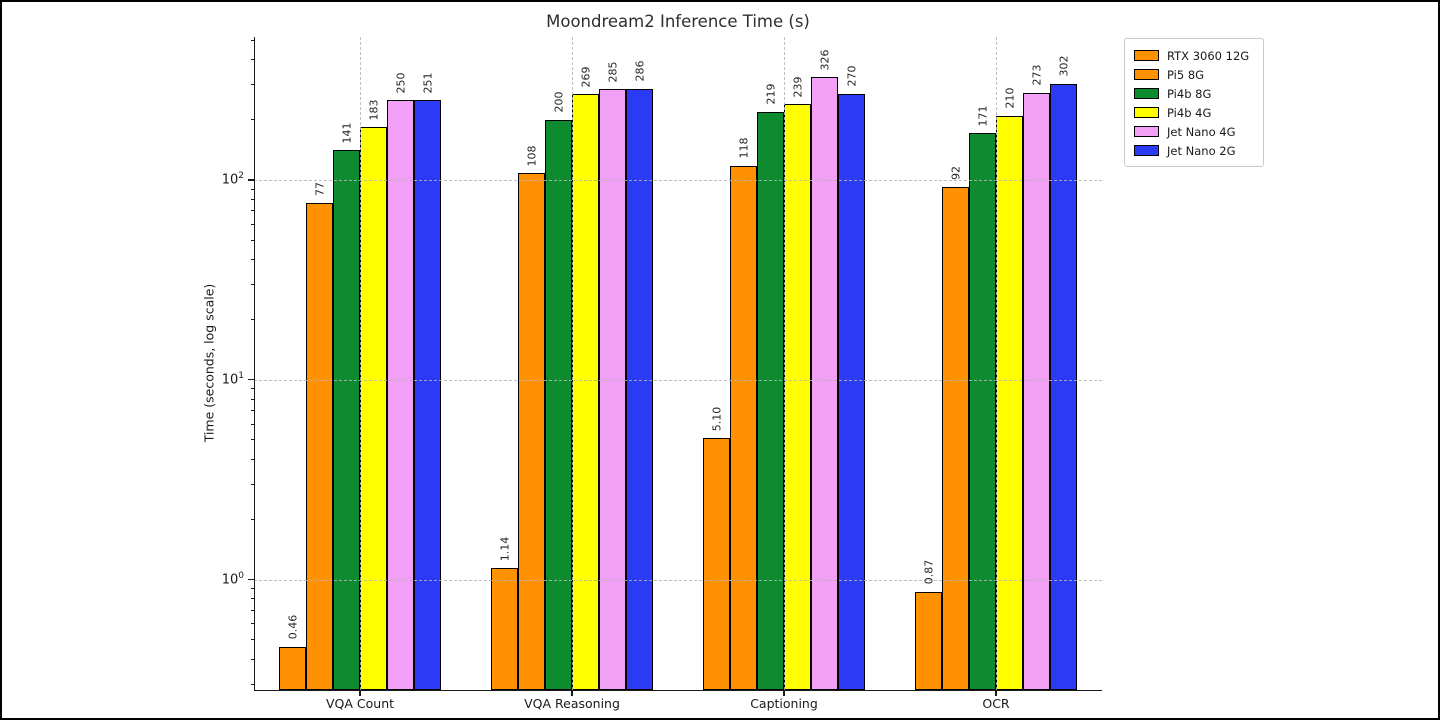  What do you see at coordinates (784, 703) in the screenshot?
I see `x-tick-label: Captioning` at bounding box center [784, 703].